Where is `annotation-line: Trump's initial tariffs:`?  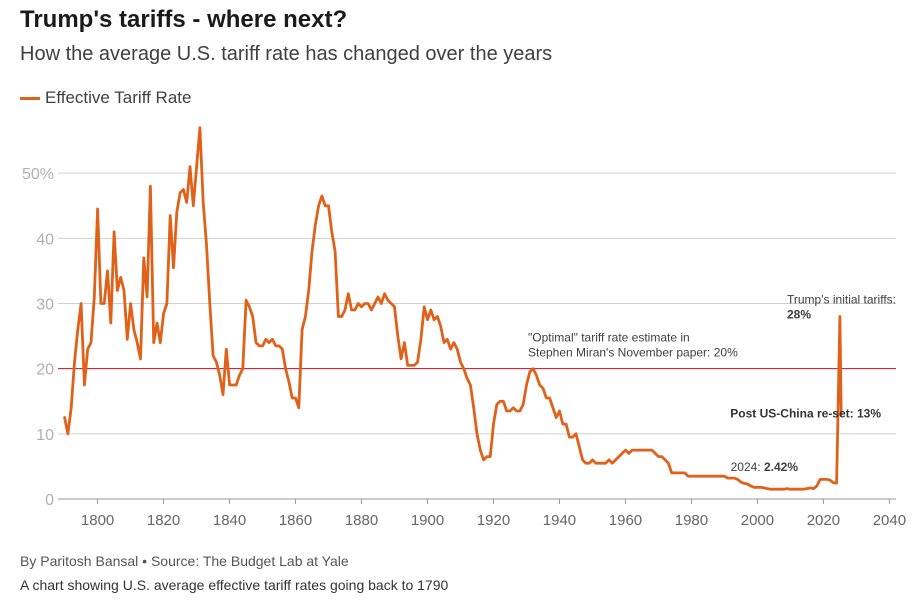
annotation-line: Trump's initial tariffs: is located at coordinates (841, 300).